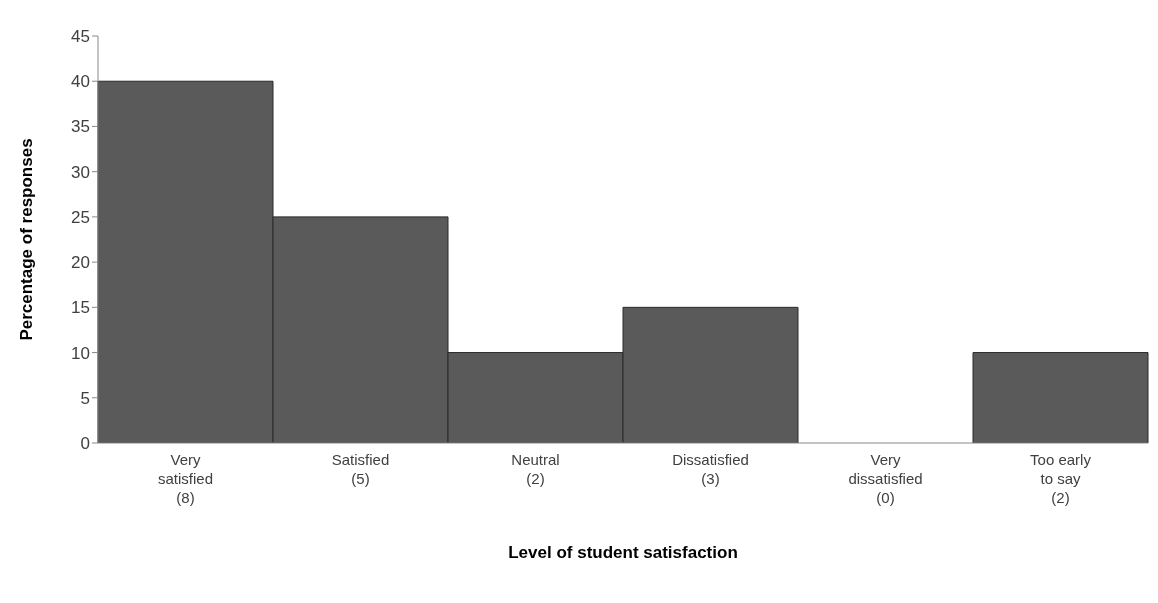 Image resolution: width=1158 pixels, height=603 pixels. What do you see at coordinates (80, 217) in the screenshot?
I see `y-tick-label: 25` at bounding box center [80, 217].